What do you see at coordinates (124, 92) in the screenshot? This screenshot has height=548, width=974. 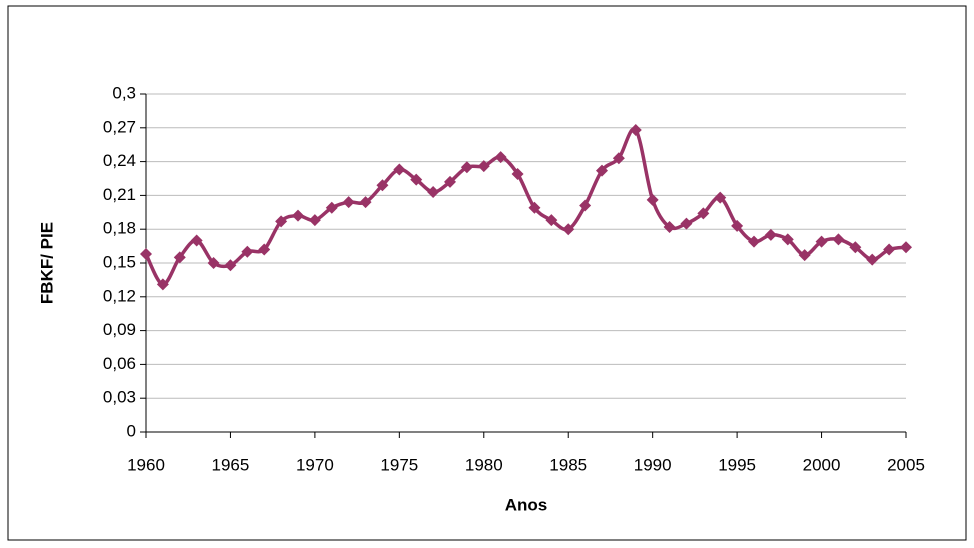 I see `y-tick-label: 0,3` at bounding box center [124, 92].